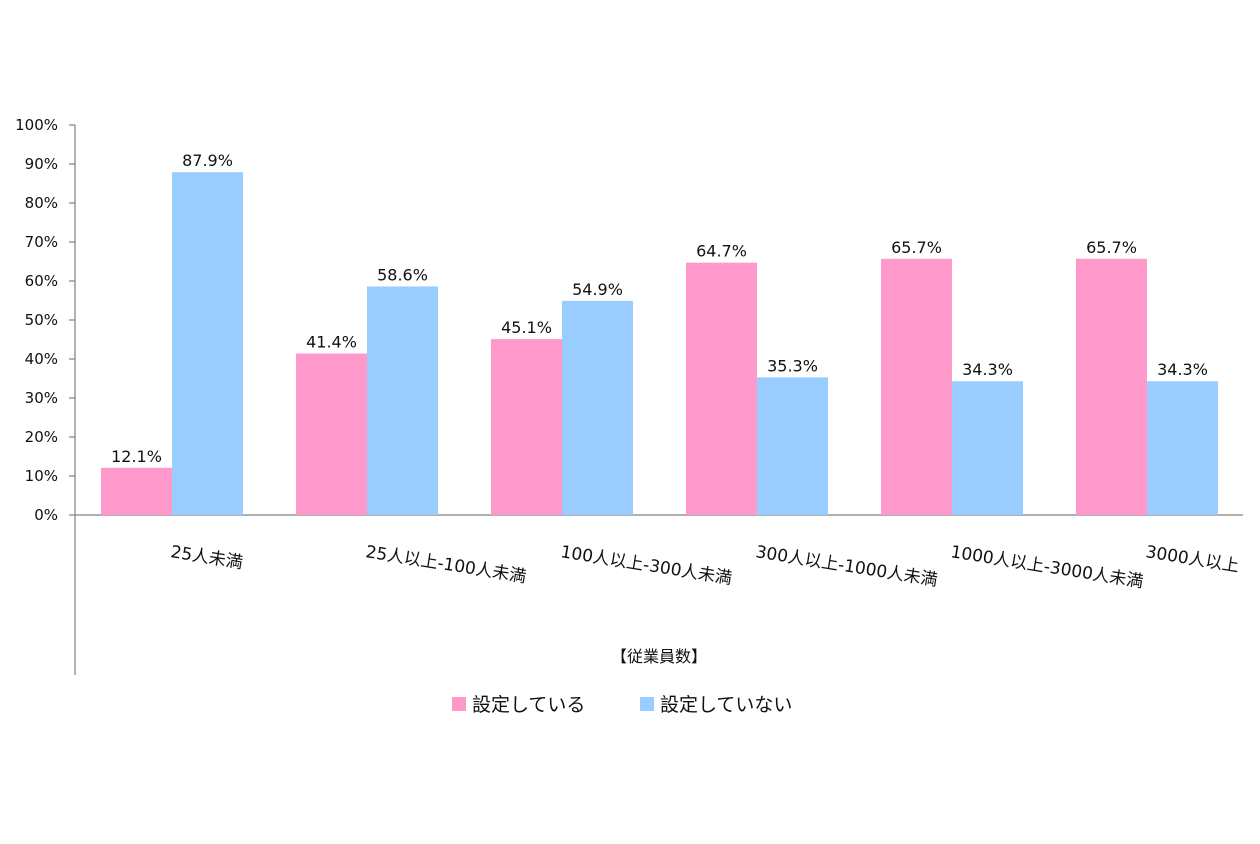 This screenshot has height=844, width=1260. I want to click on y-tick-label: 70%, so click(41, 242).